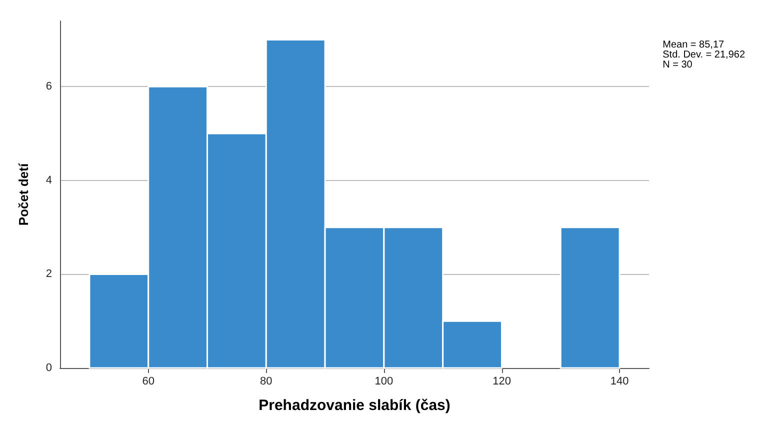  What do you see at coordinates (354, 405) in the screenshot?
I see `x-axis-title: Prehadzovanie slabík (čas)` at bounding box center [354, 405].